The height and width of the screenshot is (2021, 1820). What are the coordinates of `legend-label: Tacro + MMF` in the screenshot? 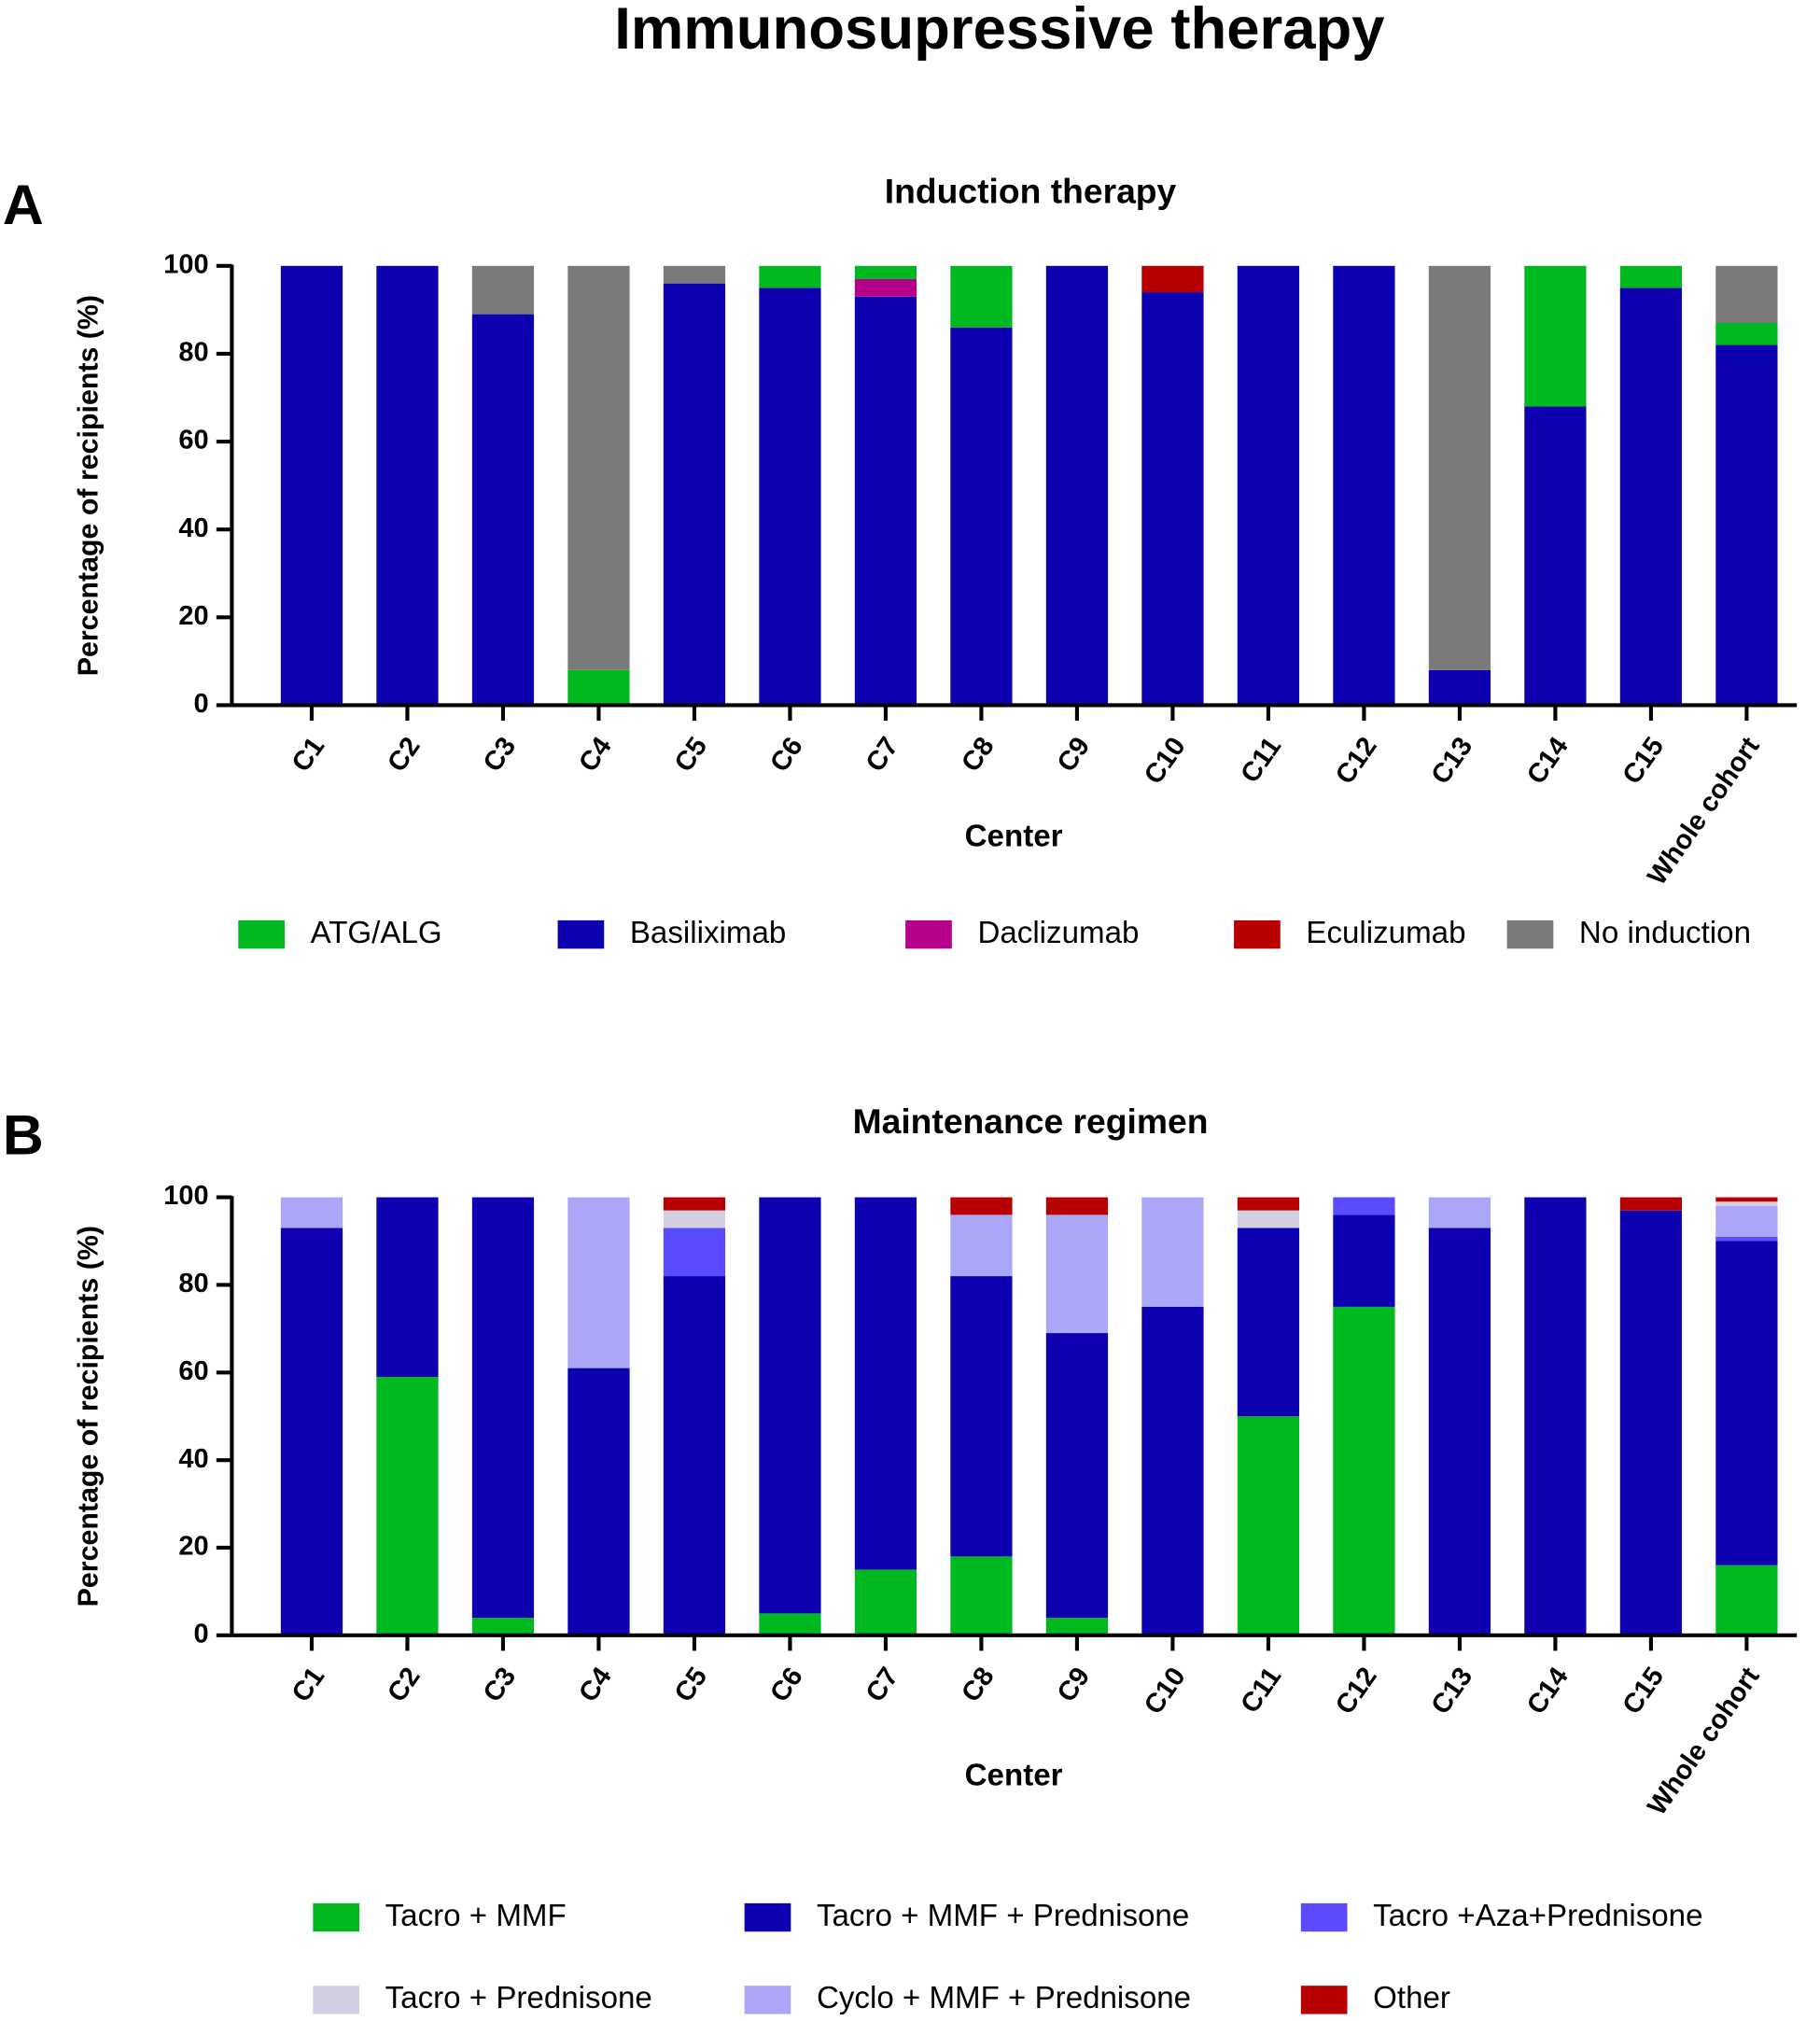 It's located at (476, 1916).